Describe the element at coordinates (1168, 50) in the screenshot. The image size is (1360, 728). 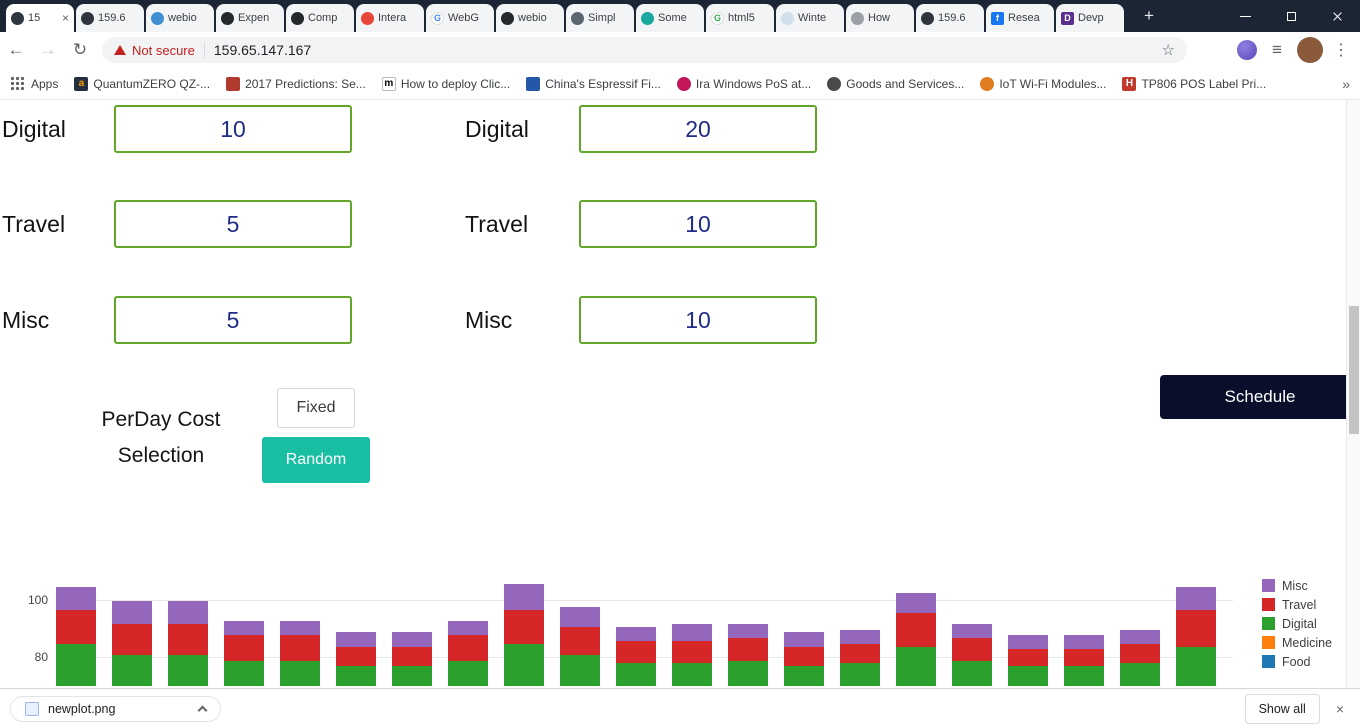
I see `bookmark-star-icon: ☆` at that location.